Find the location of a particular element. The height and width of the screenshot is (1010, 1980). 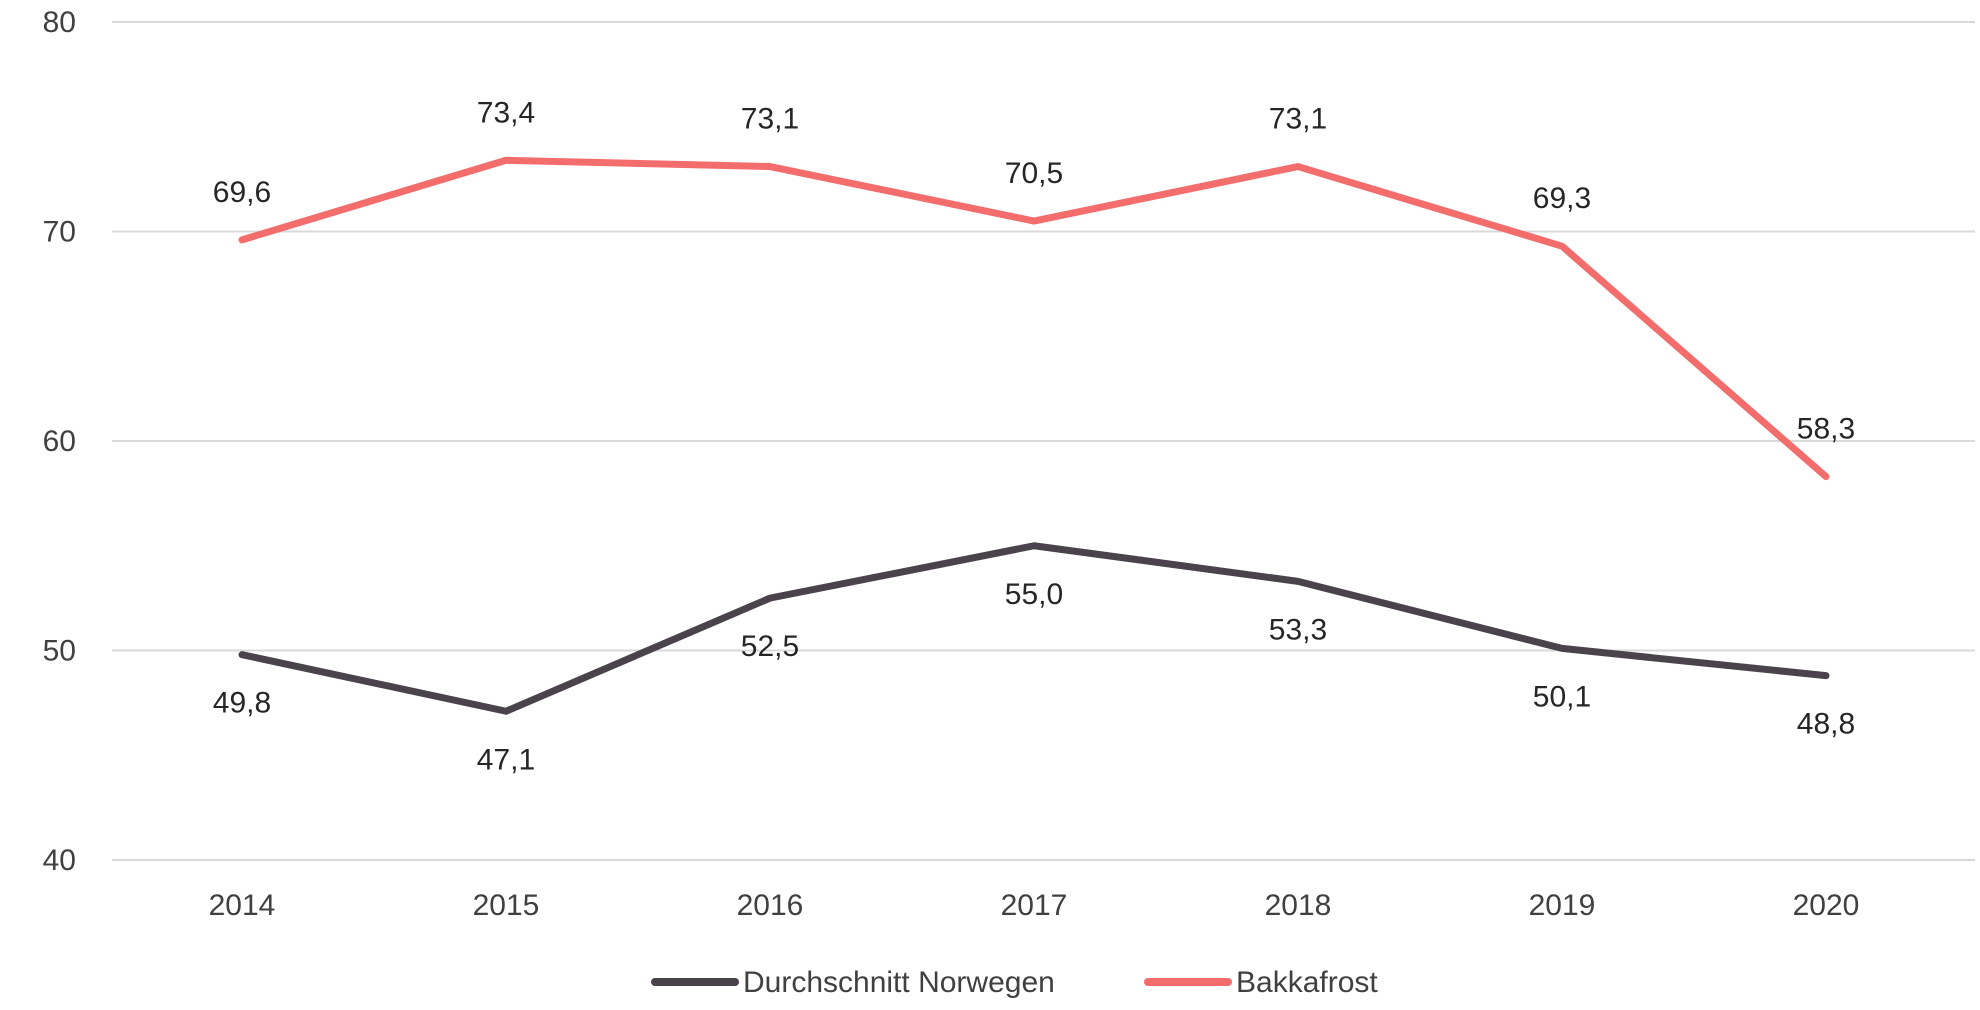

data-label: 69,3 is located at coordinates (1562, 198).